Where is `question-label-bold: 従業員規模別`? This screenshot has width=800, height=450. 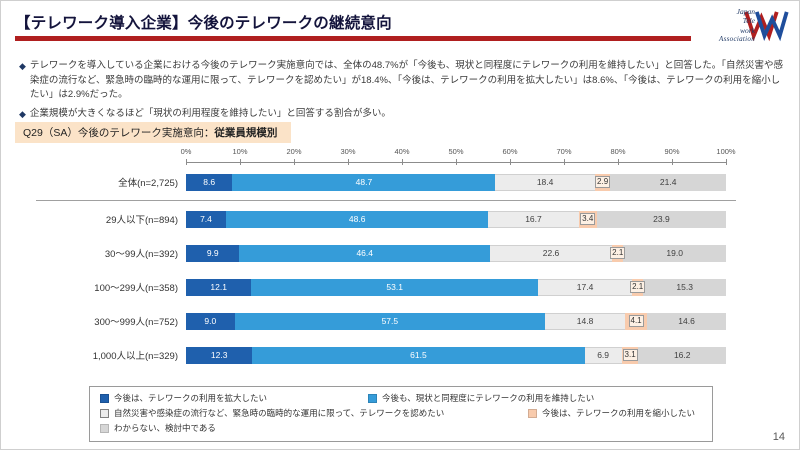
question-label-bold: 従業員規模別 is located at coordinates (246, 133).